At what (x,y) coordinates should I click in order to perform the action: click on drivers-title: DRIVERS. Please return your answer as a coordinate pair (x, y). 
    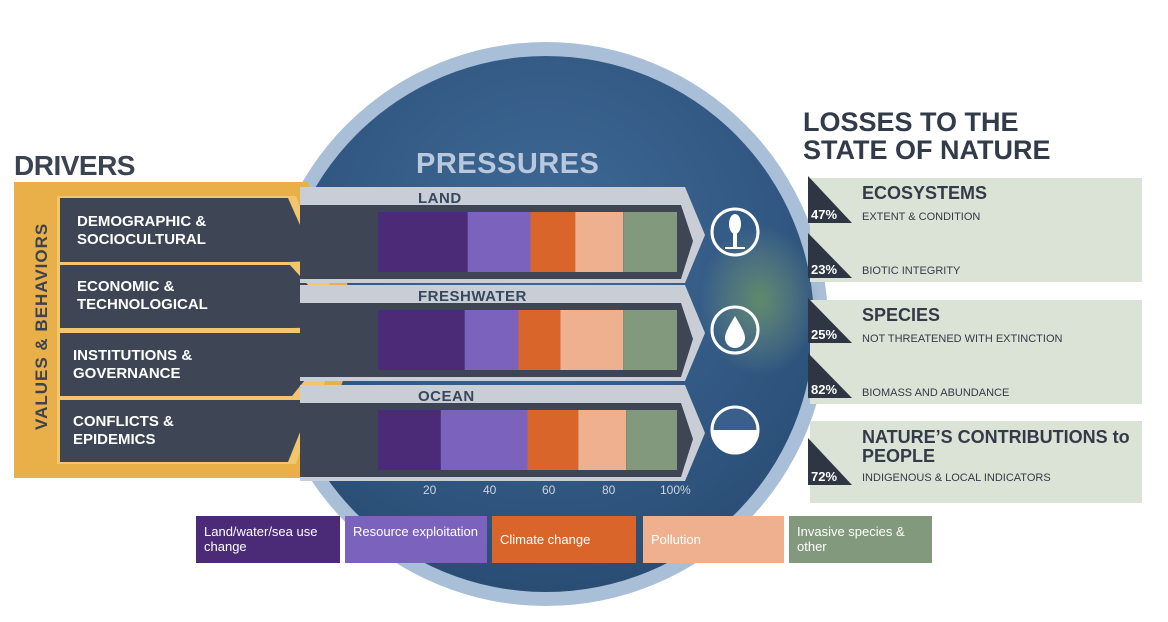
    Looking at the image, I should click on (74, 165).